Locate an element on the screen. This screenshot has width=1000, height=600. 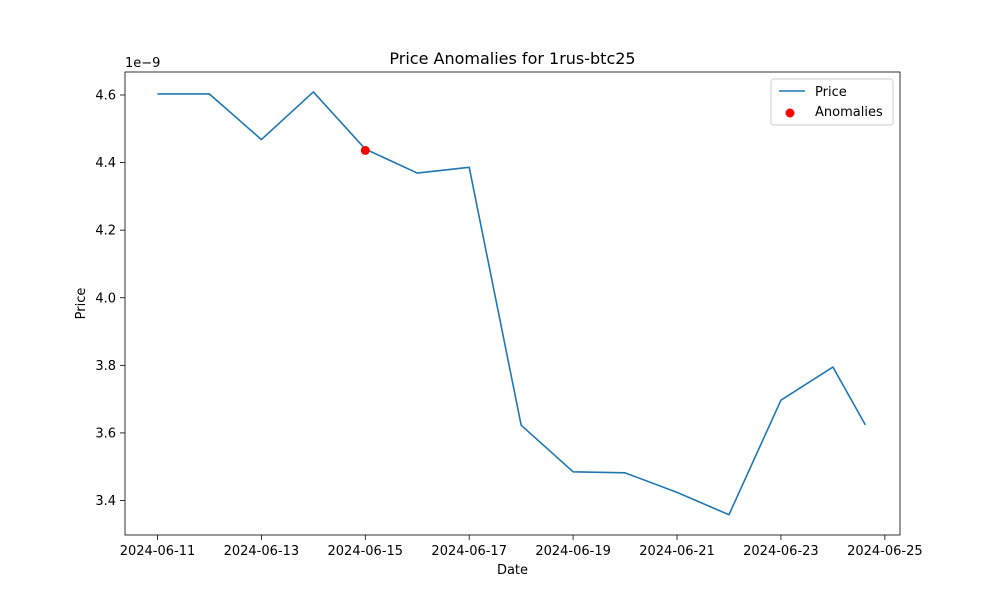
legend-label: Anomalies is located at coordinates (849, 112).